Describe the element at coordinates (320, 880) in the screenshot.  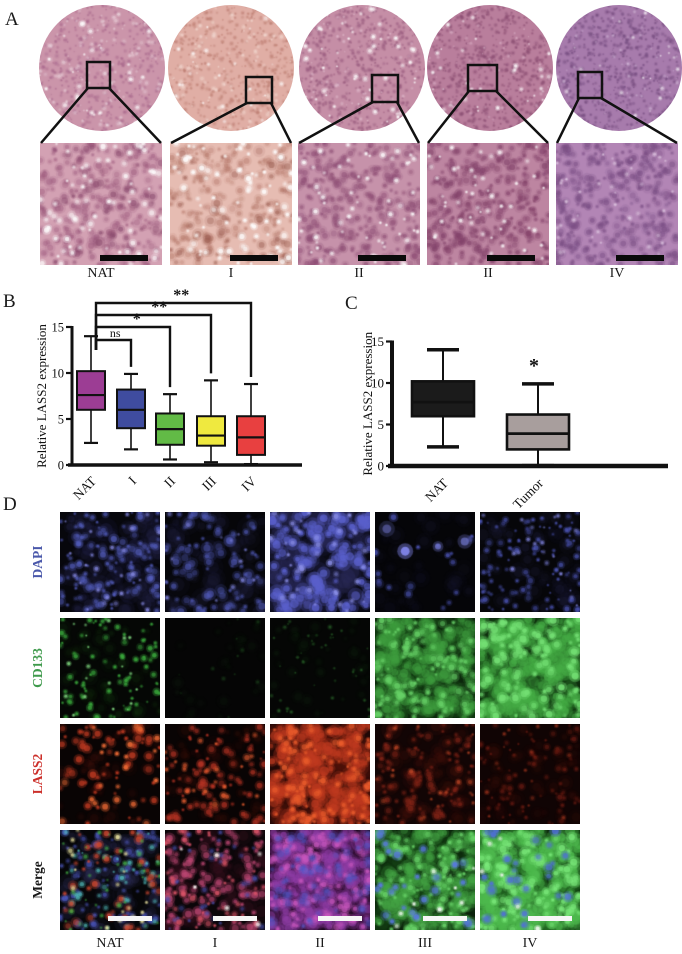
I see `if-tile-merge-ii` at that location.